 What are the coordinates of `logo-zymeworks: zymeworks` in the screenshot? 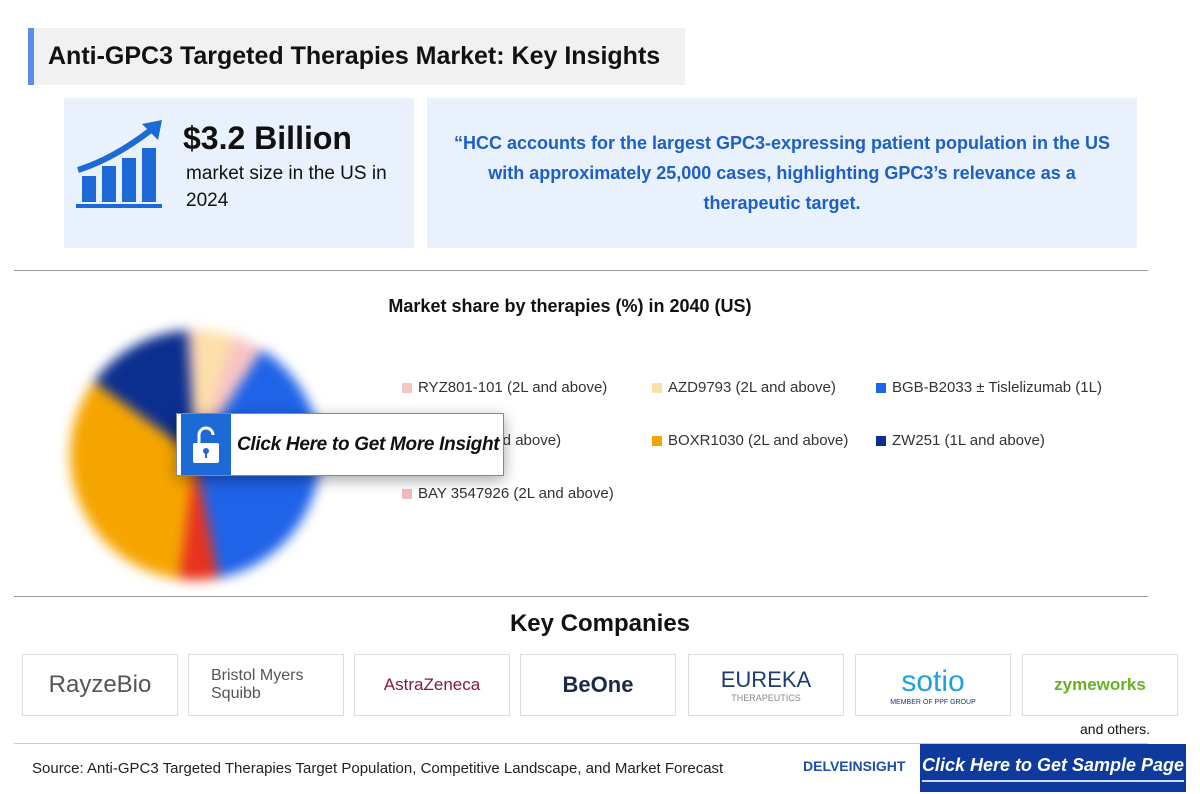 It's located at (1100, 685).